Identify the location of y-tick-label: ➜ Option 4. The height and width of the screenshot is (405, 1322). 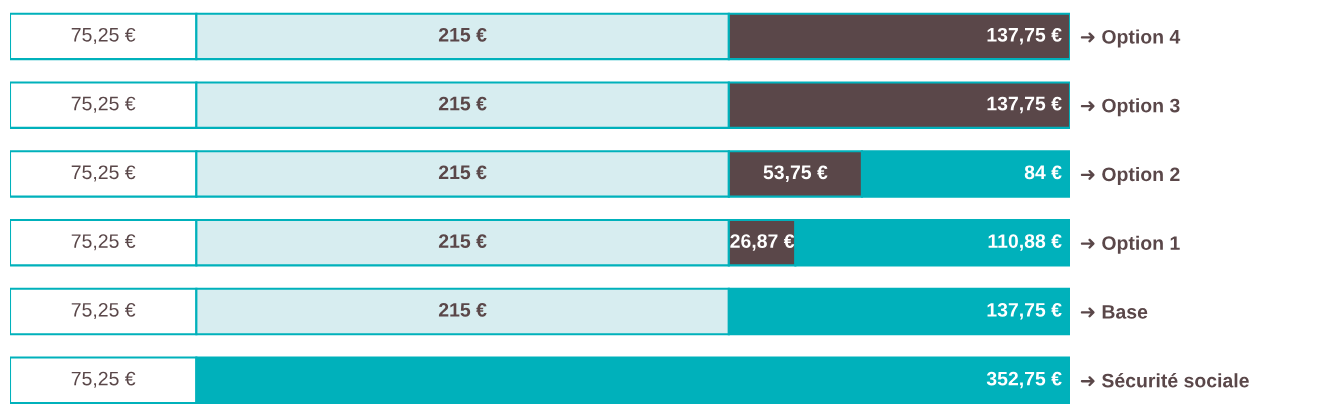
(1130, 38).